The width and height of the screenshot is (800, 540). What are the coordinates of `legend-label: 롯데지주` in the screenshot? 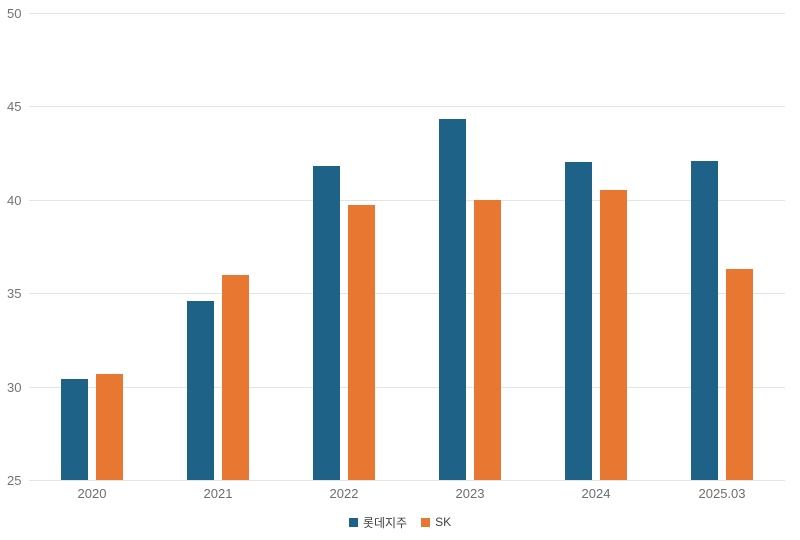 It's located at (385, 522).